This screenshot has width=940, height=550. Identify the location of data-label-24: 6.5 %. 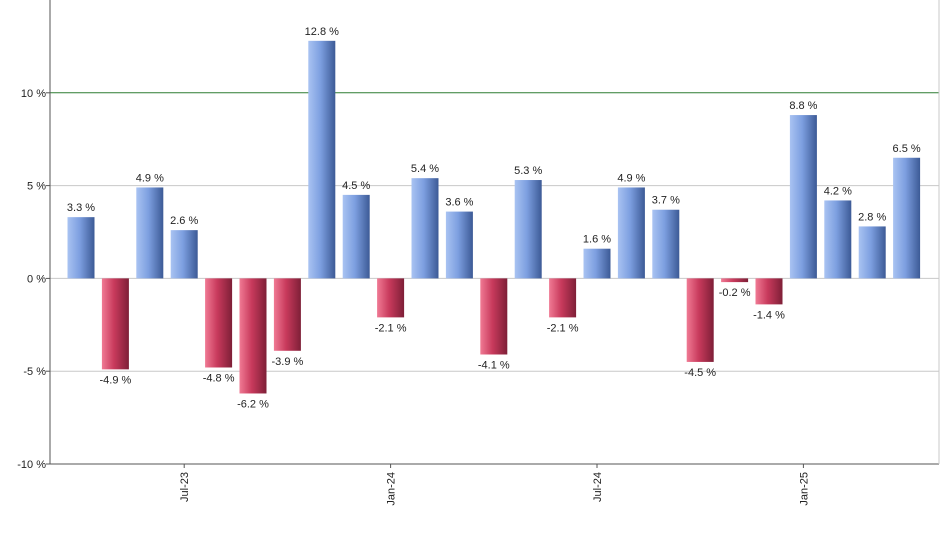
(907, 149).